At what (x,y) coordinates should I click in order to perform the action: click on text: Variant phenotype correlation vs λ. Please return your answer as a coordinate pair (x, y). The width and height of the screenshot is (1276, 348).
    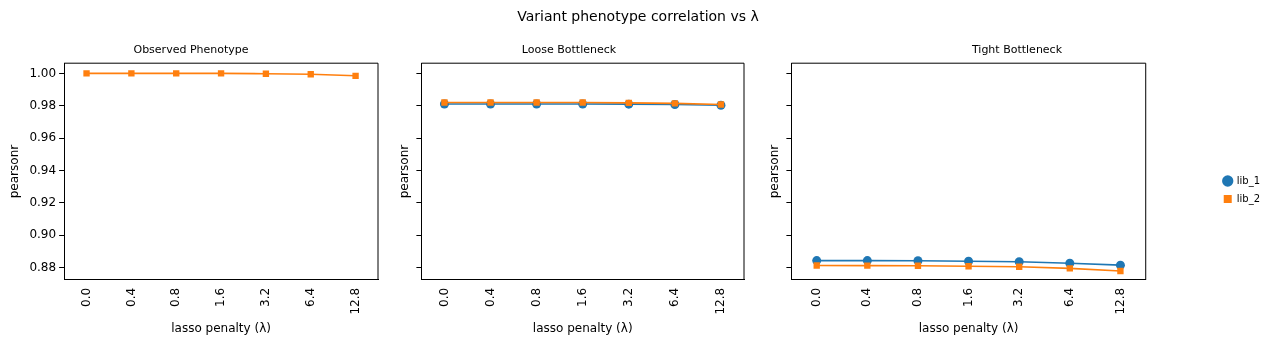
    Looking at the image, I should click on (638, 16).